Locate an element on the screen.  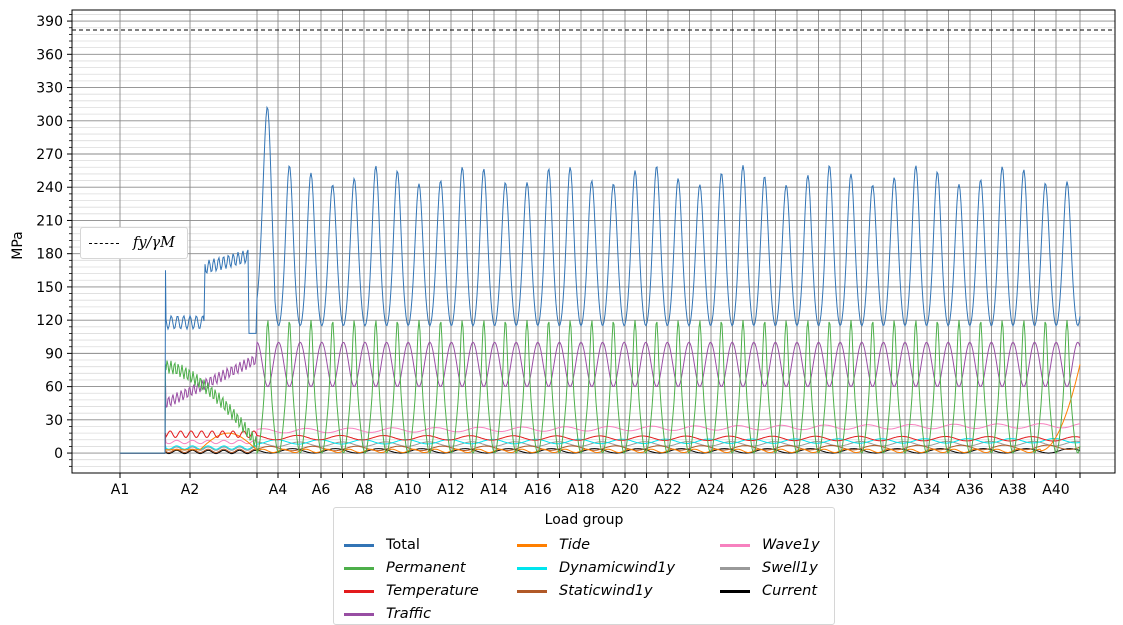
legend-label: Swell1y is located at coordinates (790, 568).